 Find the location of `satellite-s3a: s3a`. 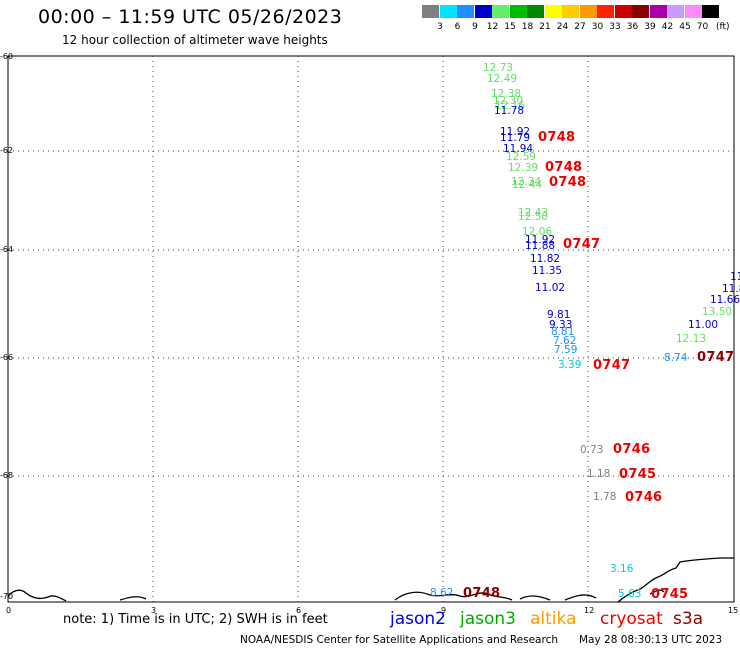

satellite-s3a: s3a is located at coordinates (688, 619).